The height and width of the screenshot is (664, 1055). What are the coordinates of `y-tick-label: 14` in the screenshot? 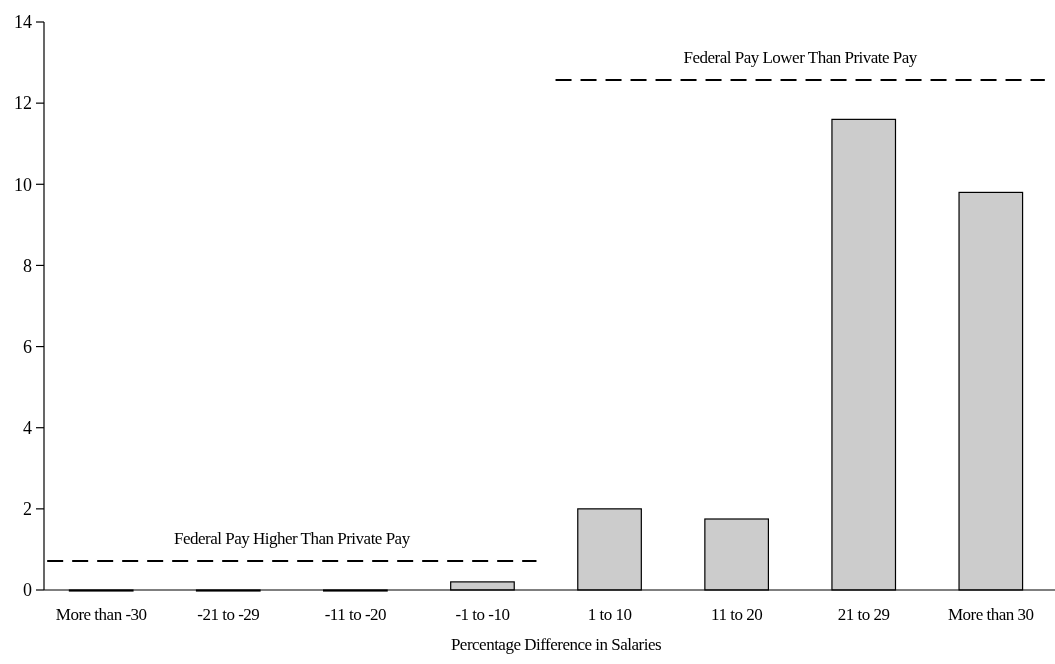 It's located at (23, 22).